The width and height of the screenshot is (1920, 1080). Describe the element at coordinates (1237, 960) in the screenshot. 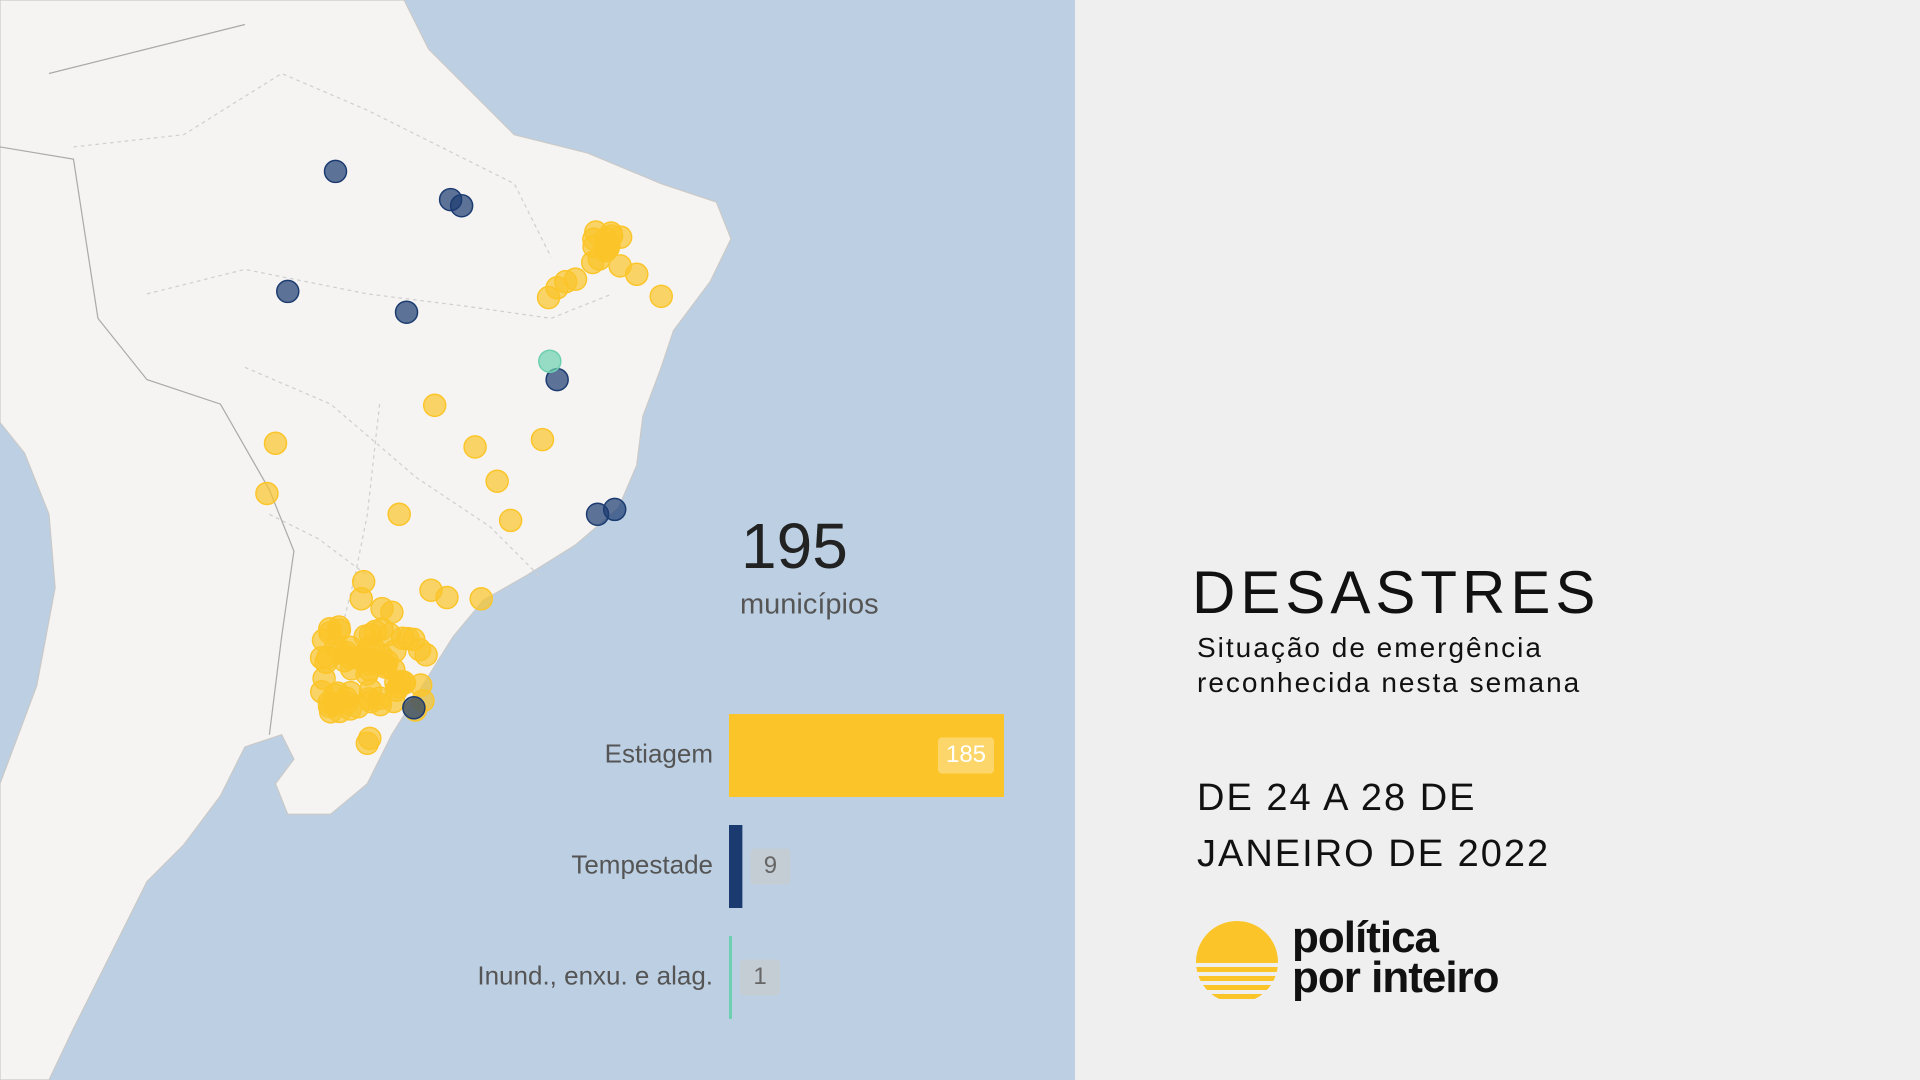

I see `logo-mark` at that location.